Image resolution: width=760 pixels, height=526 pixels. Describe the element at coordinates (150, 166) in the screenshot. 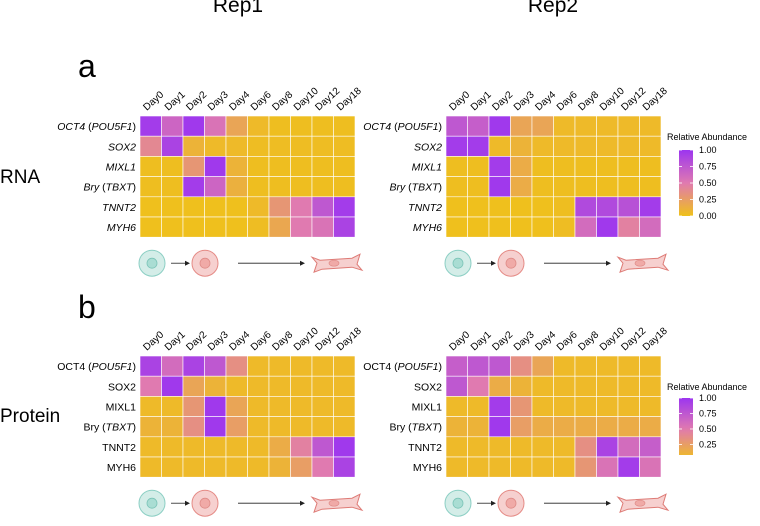

I see `heat-cell-r2-c0` at that location.